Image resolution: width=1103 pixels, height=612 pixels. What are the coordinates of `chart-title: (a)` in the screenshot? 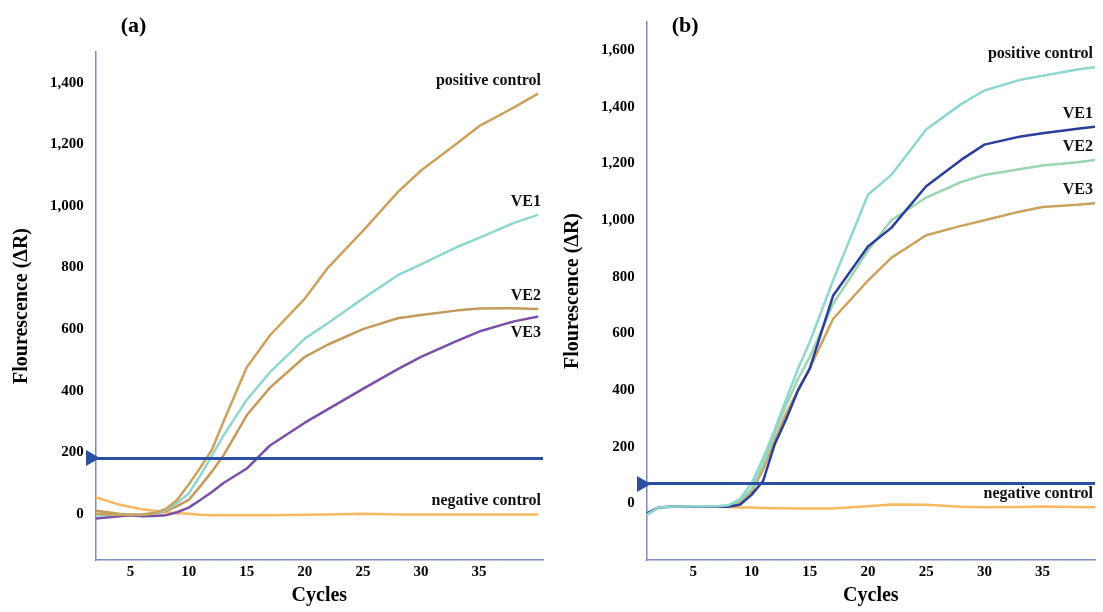 It's located at (133, 24).